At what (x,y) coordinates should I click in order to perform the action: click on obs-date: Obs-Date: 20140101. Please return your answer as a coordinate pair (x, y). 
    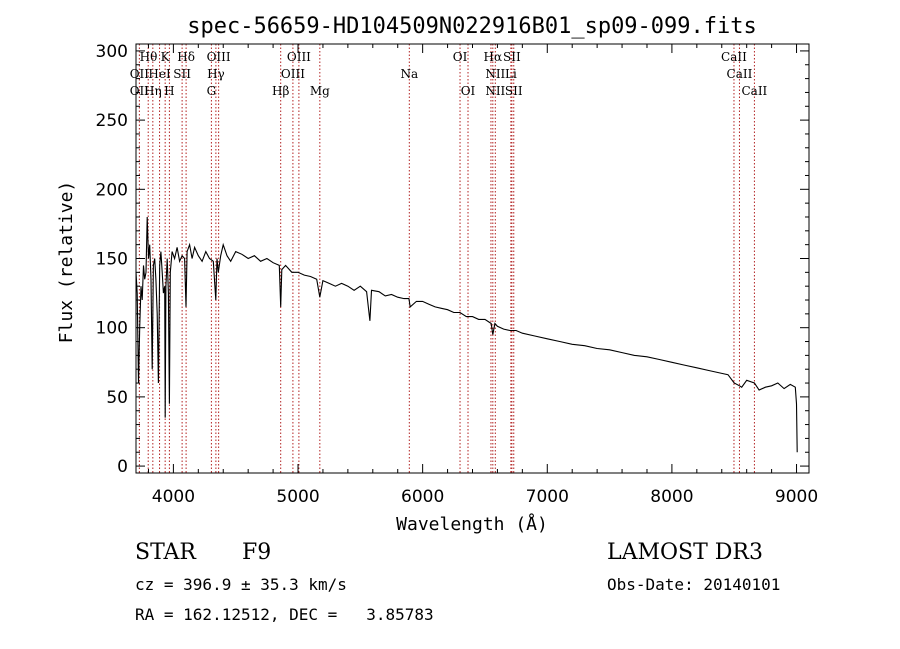
    Looking at the image, I should click on (693, 584).